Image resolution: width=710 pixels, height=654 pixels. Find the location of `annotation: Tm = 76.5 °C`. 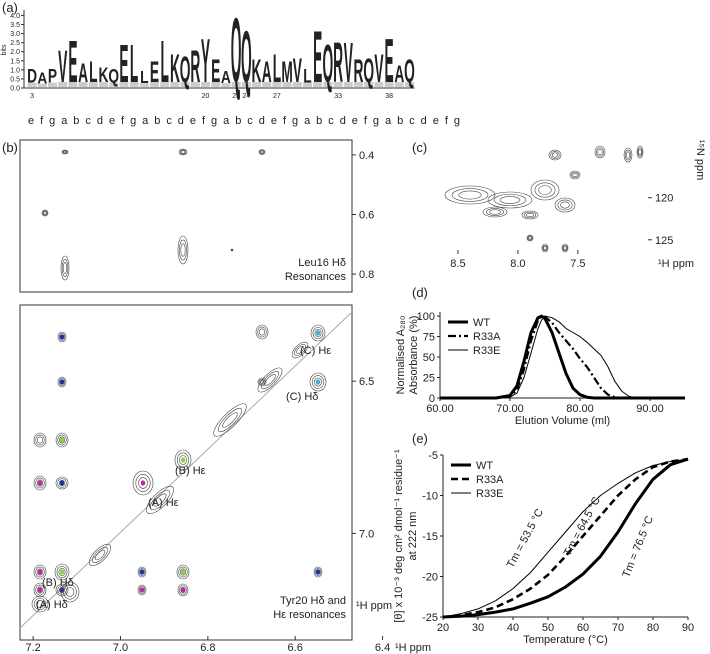

annotation: Tm = 76.5 °C is located at coordinates (638, 546).